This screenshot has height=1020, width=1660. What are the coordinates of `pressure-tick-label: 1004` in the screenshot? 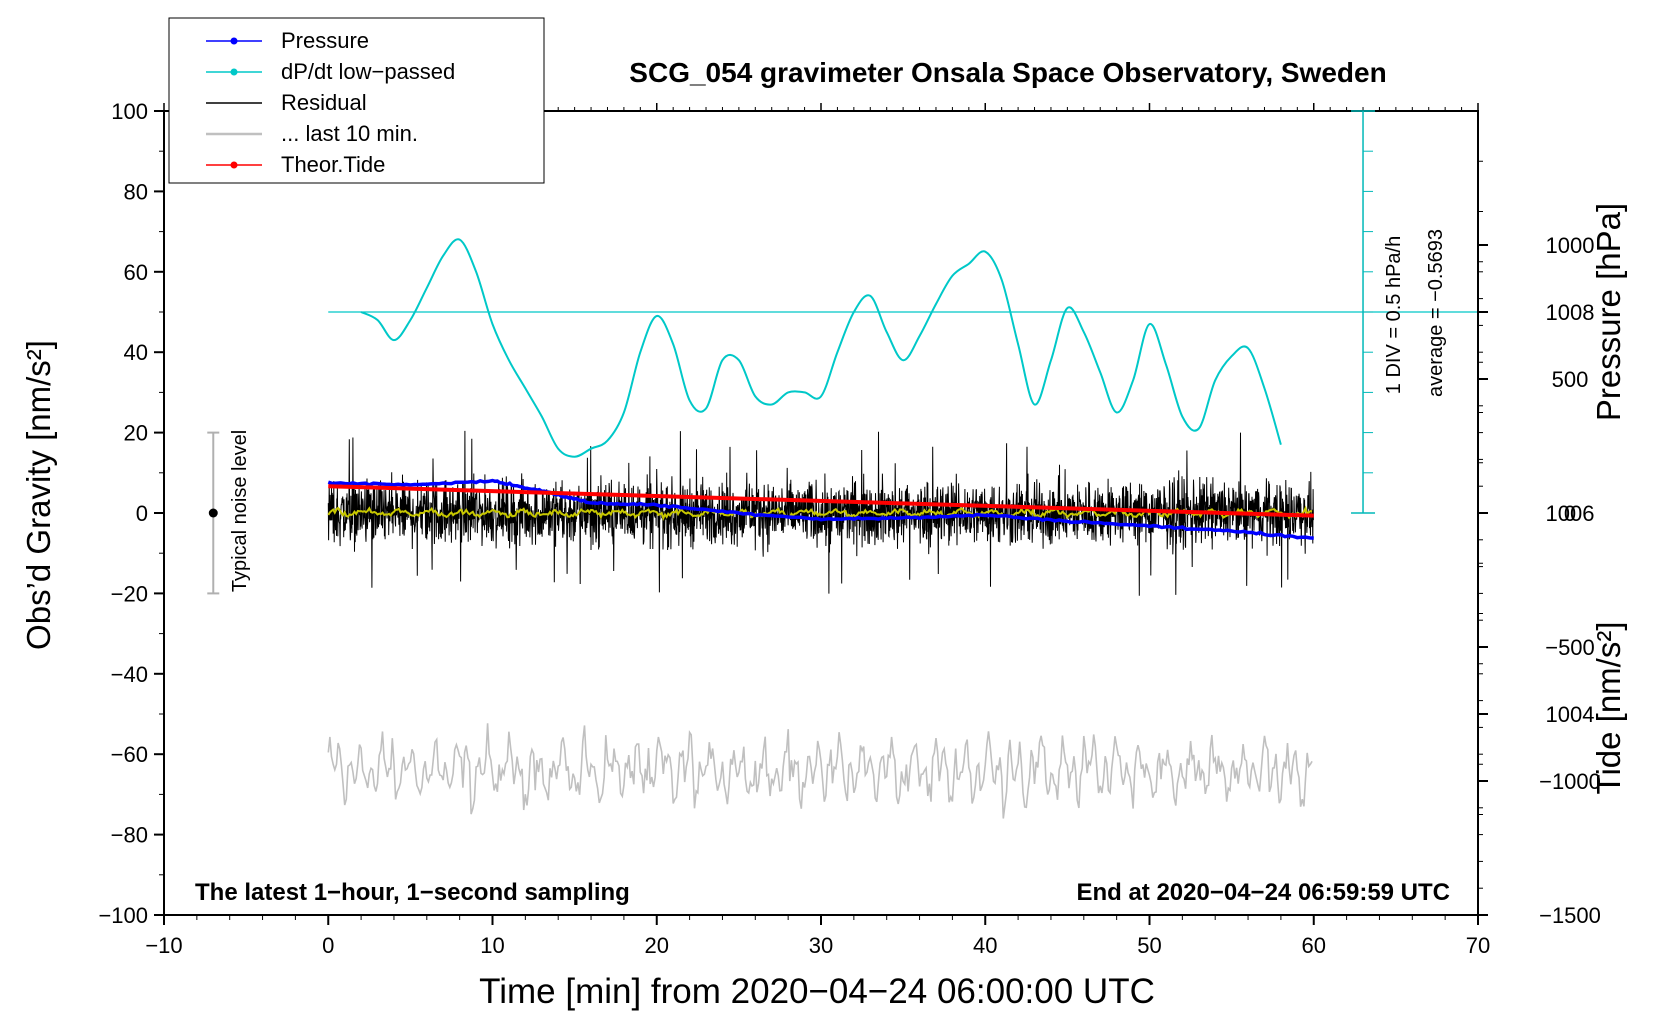 It's located at (1570, 714).